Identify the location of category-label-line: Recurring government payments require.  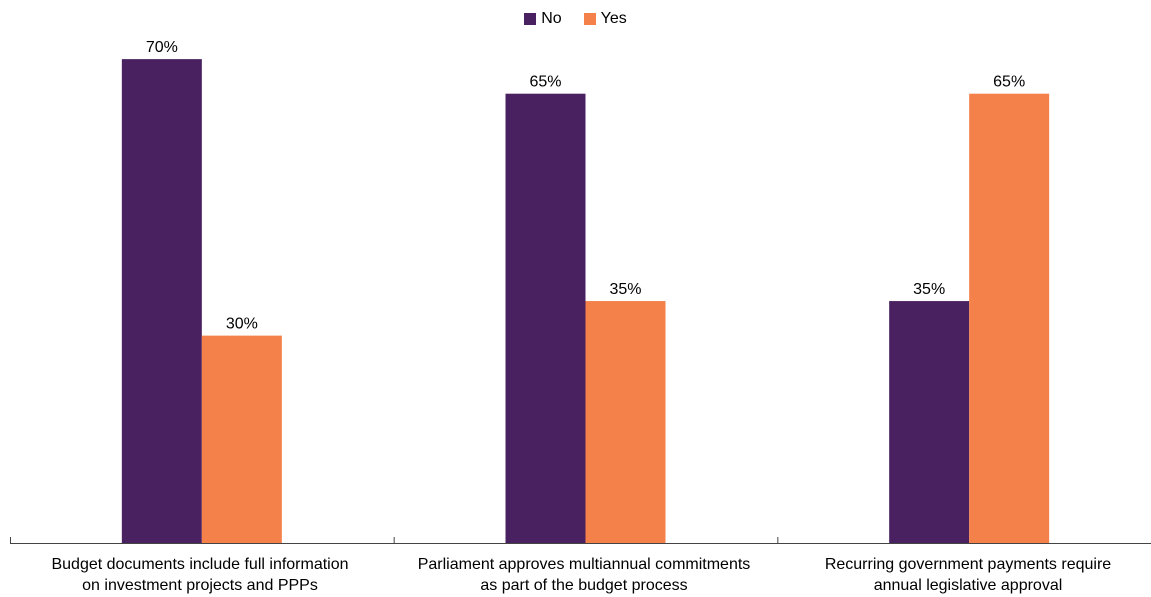
(968, 564).